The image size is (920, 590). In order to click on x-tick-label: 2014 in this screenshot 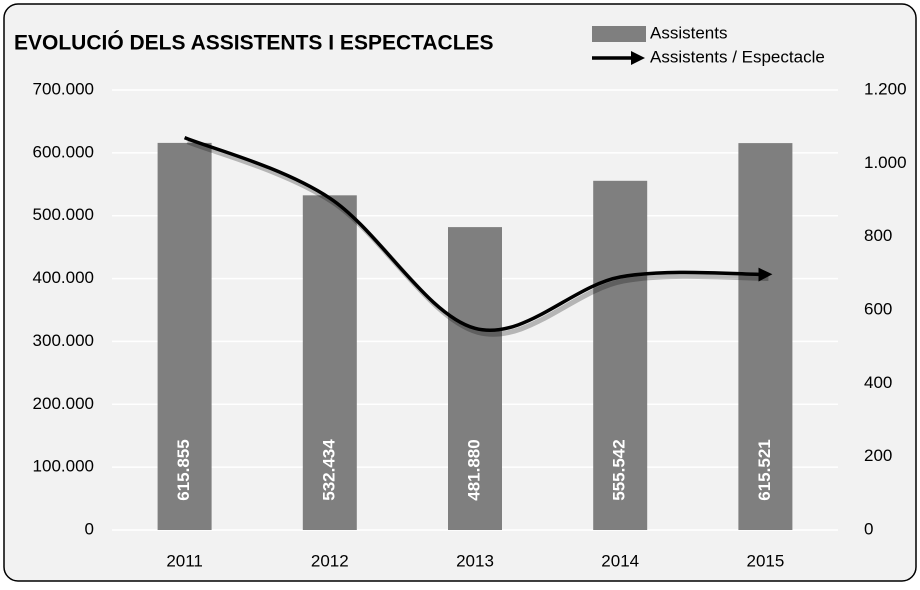, I will do `click(620, 560)`.